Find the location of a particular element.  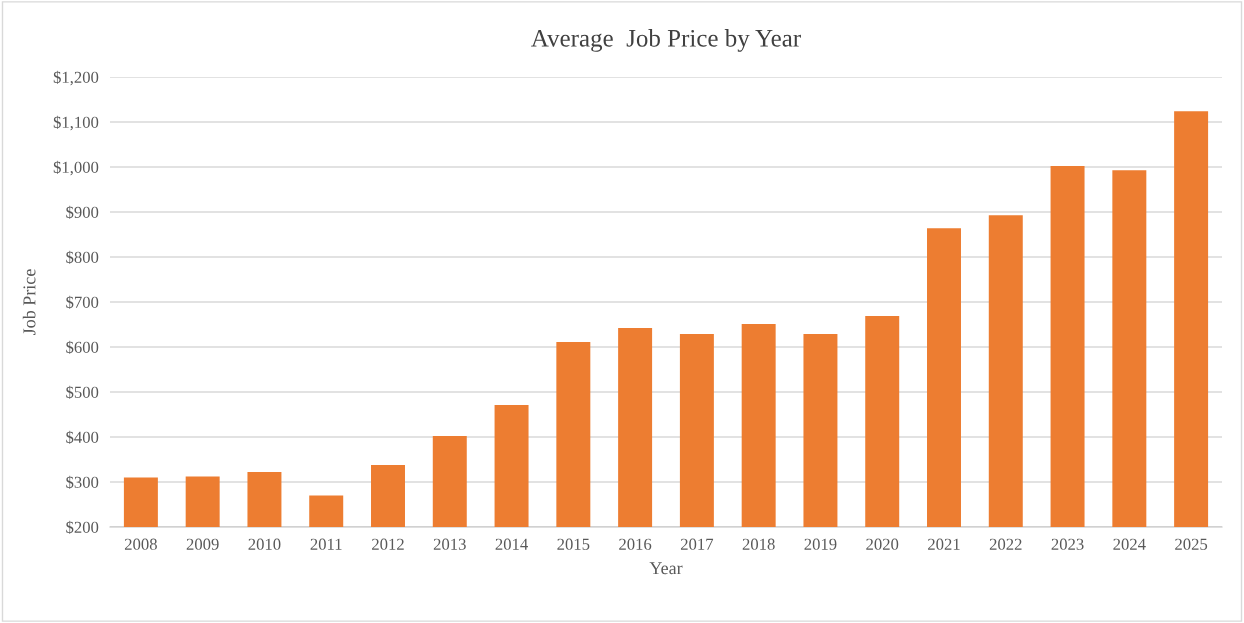

x-tick-label: 2008 is located at coordinates (140, 544).